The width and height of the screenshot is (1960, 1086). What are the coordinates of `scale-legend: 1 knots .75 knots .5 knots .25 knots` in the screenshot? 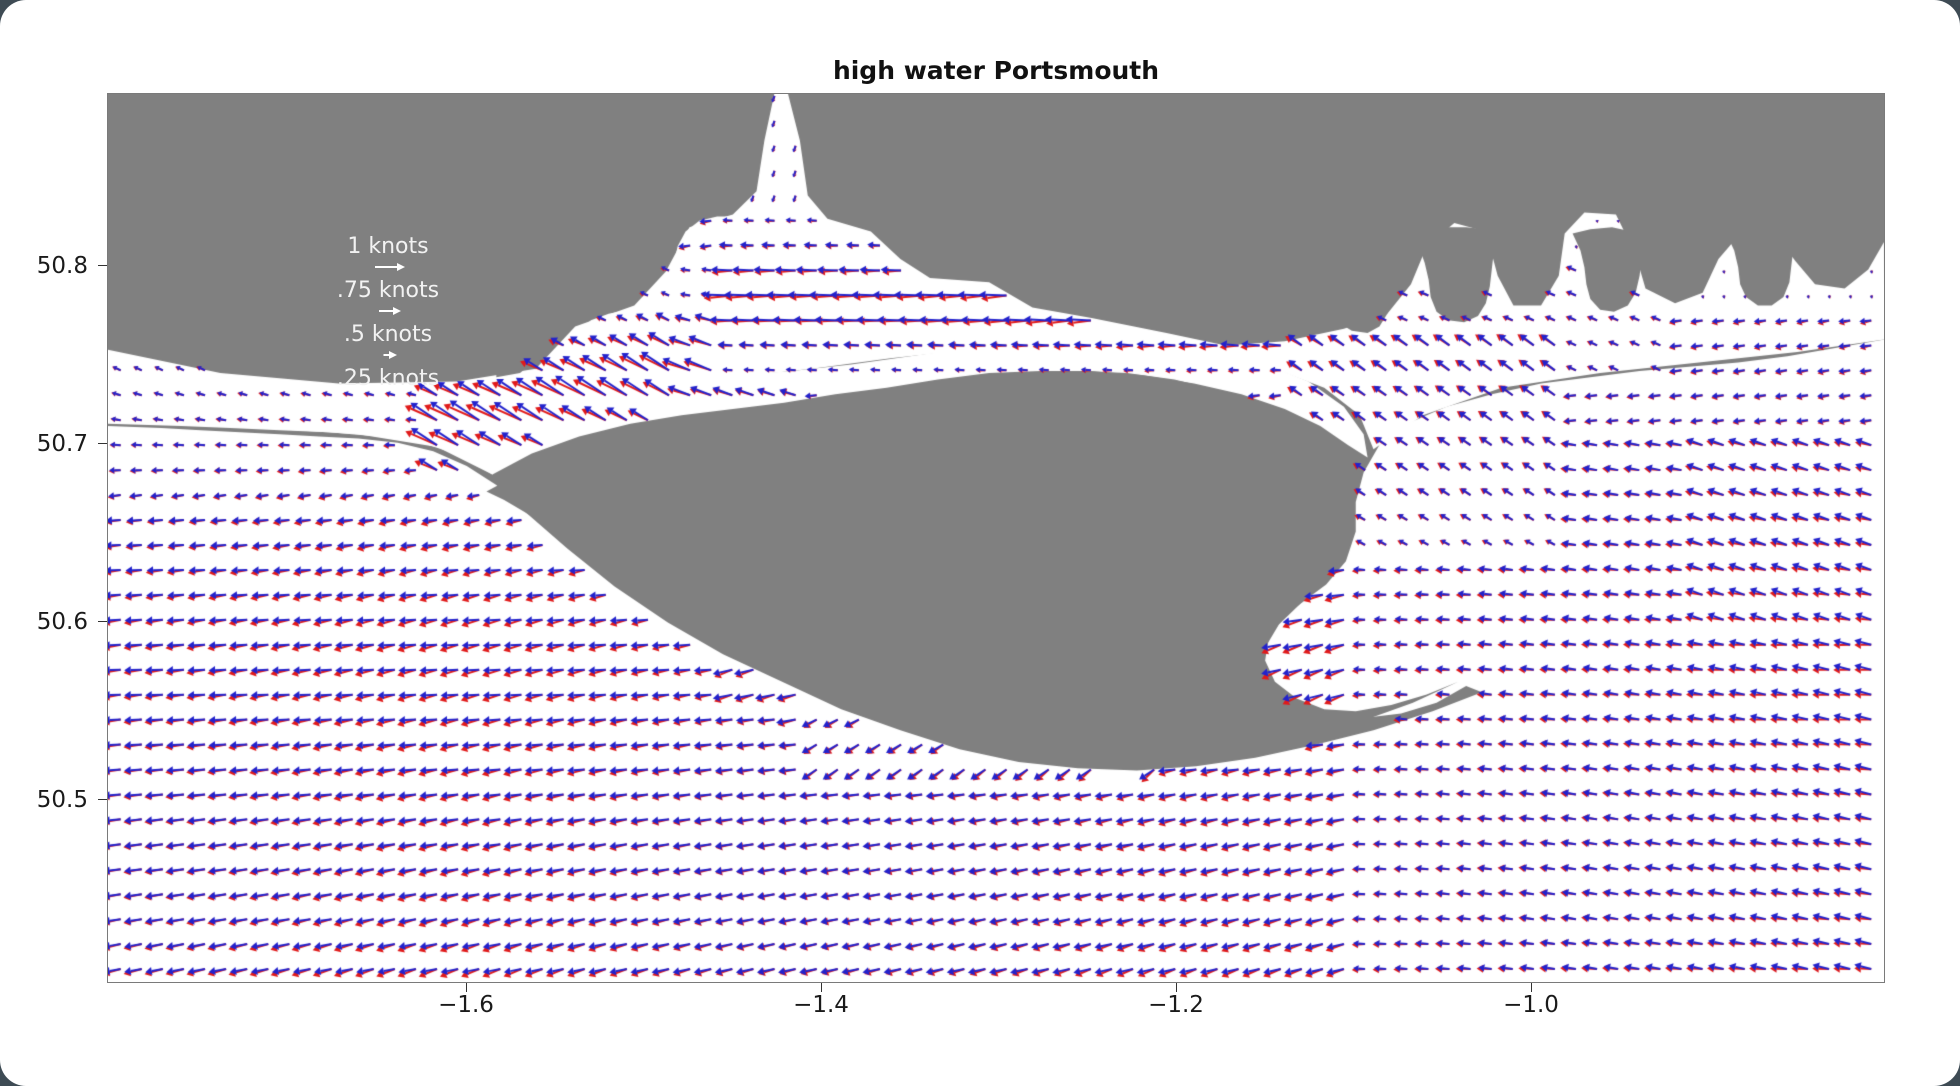 It's located at (388, 322).